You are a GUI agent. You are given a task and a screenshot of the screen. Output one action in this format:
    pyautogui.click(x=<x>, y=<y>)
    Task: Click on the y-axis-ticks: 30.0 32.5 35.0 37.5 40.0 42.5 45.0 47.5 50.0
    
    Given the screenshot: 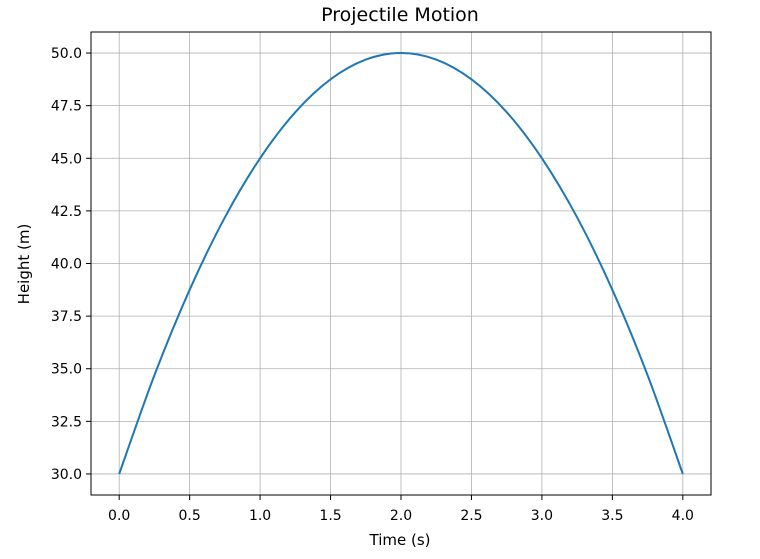 What is the action you would take?
    pyautogui.click(x=71, y=264)
    